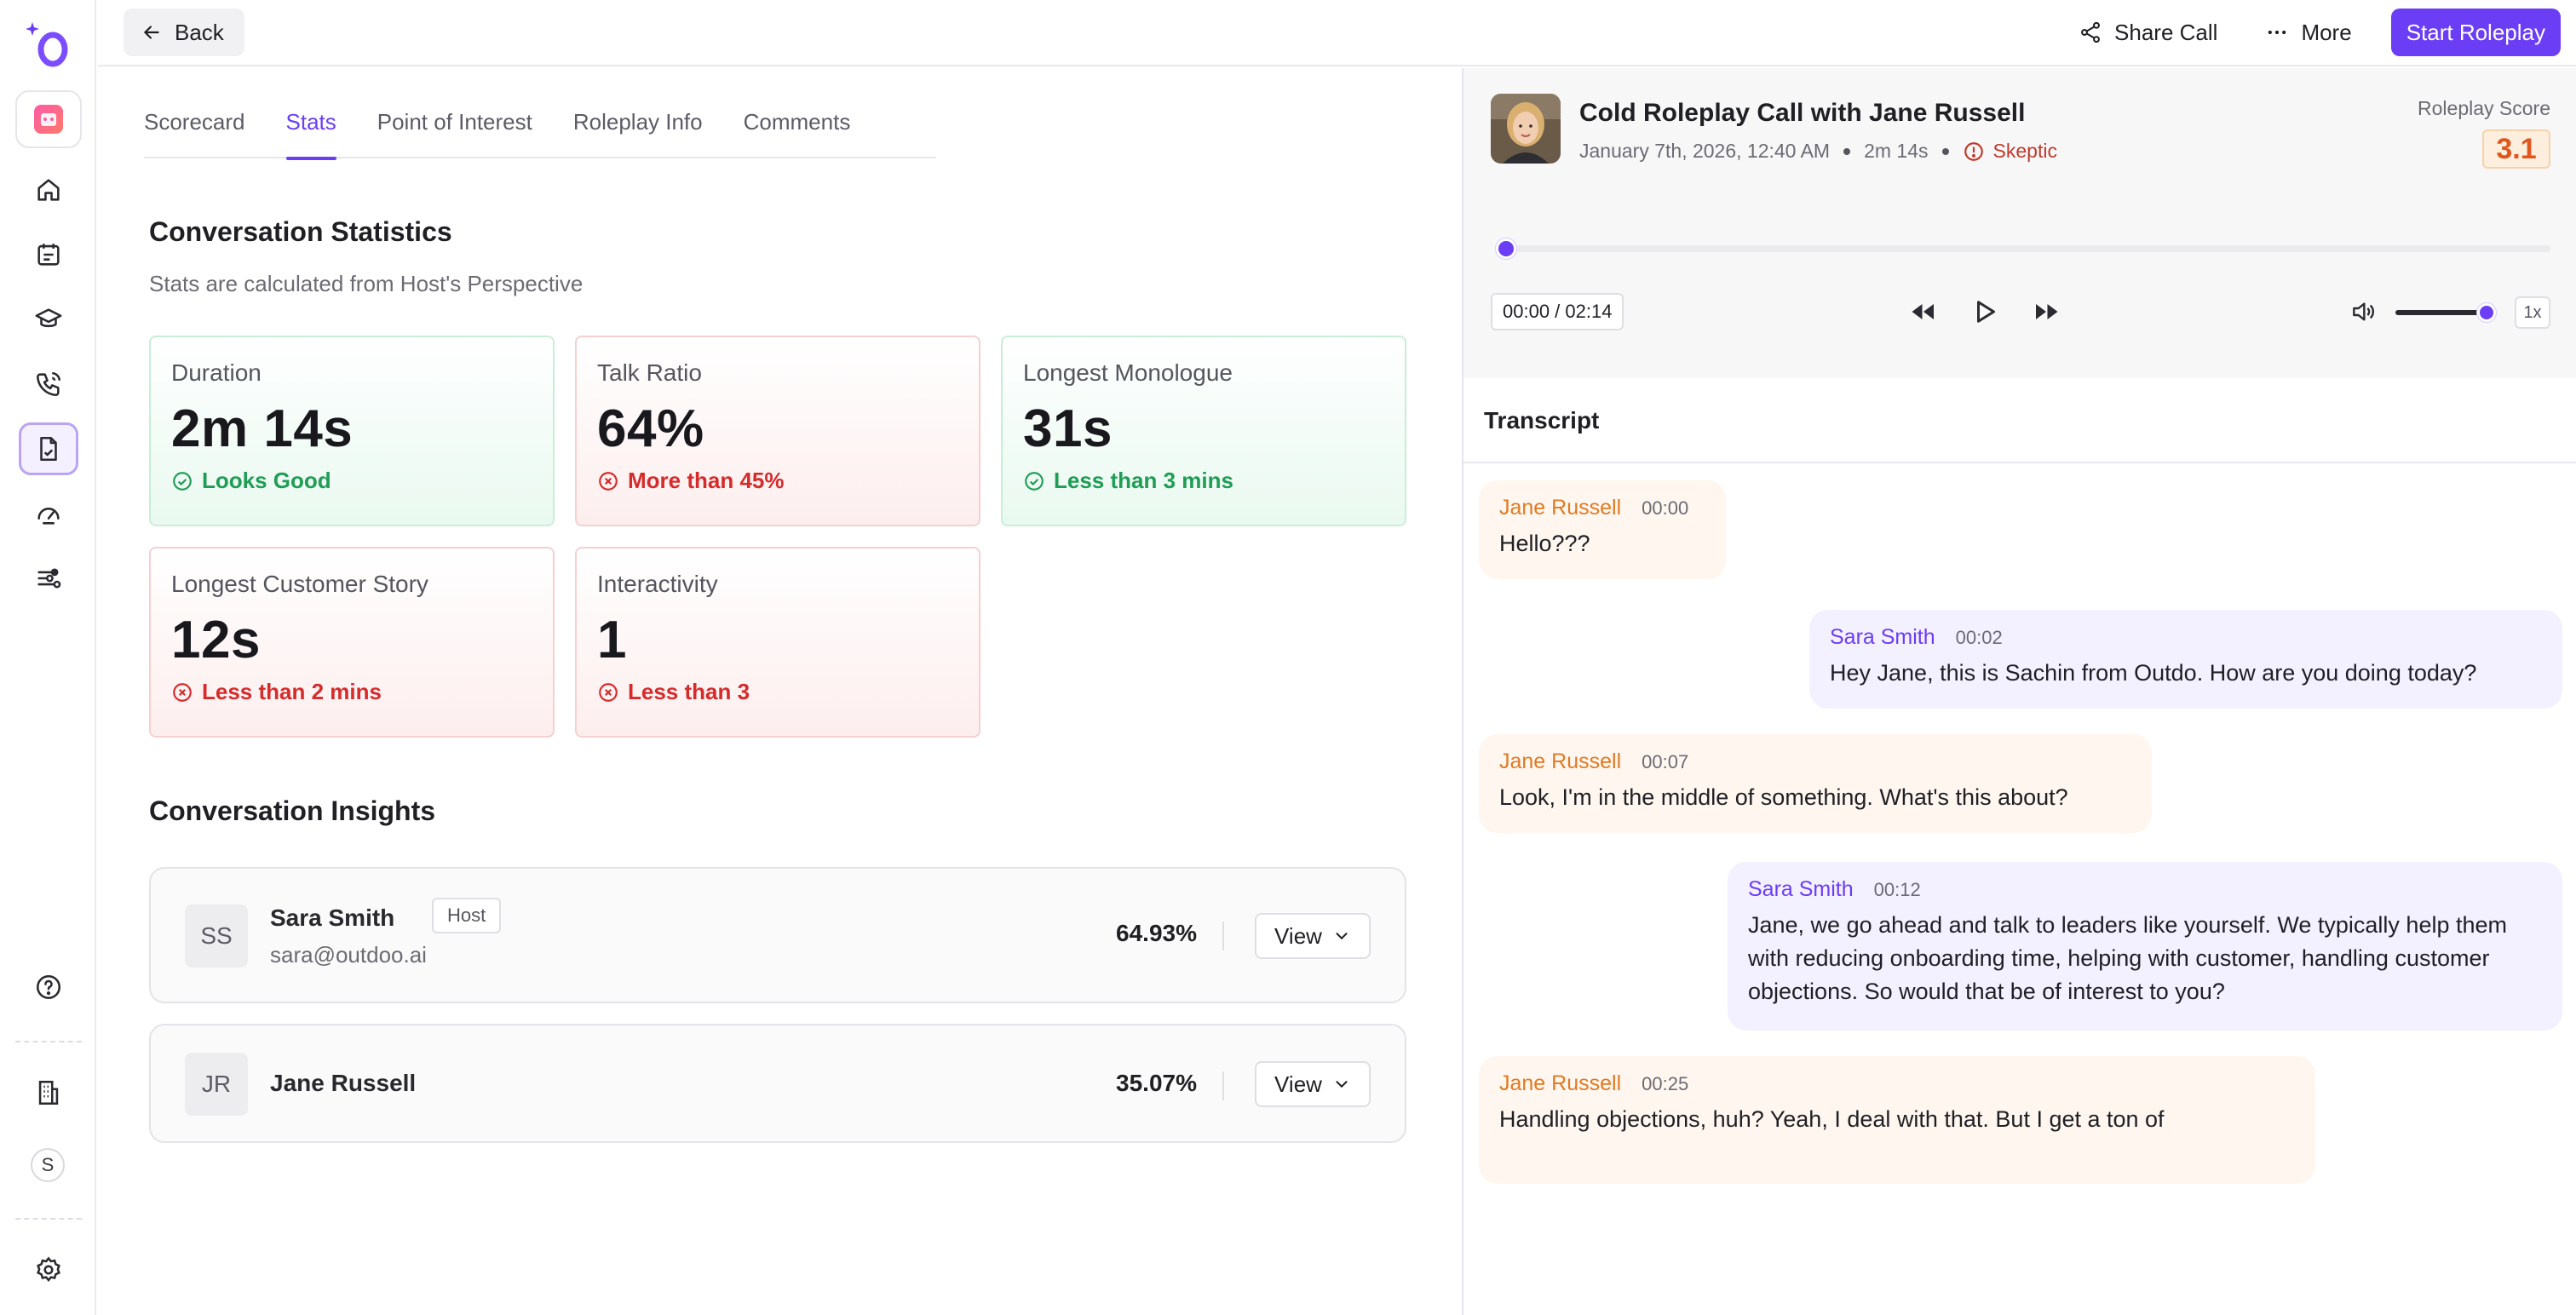 Image resolution: width=2576 pixels, height=1315 pixels. I want to click on divider, so click(1223, 936).